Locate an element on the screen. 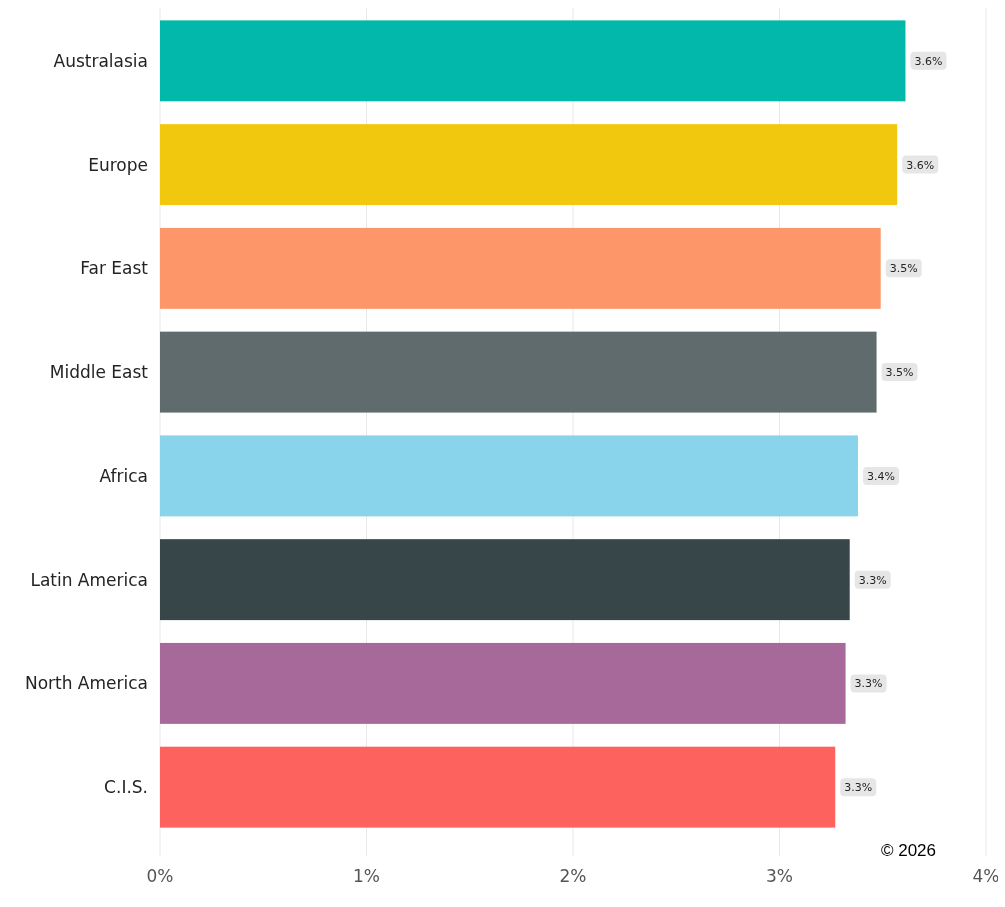  y-tick-label: Middle East is located at coordinates (99, 372).